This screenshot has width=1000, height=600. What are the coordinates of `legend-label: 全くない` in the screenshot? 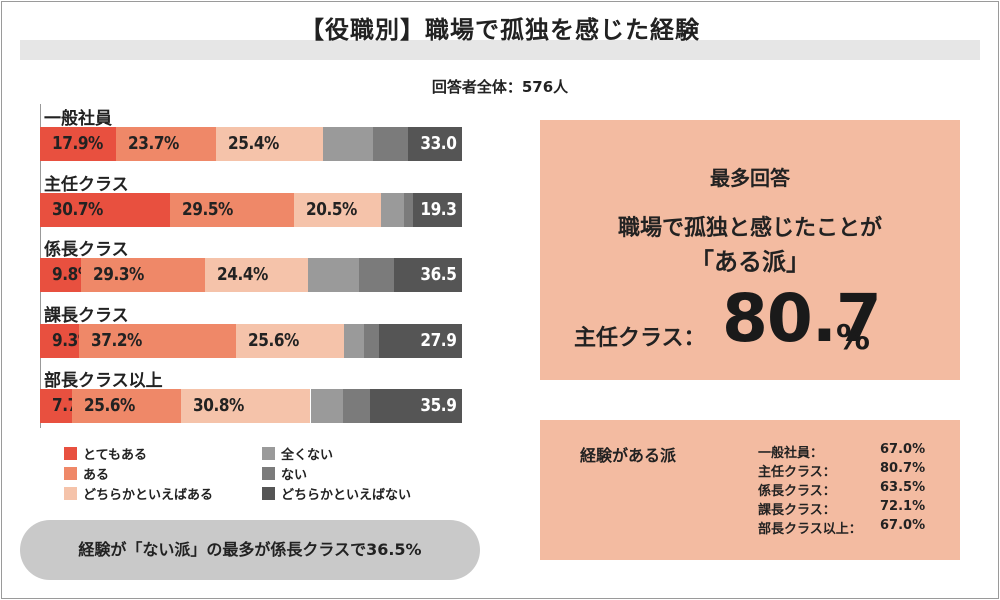 It's located at (307, 455).